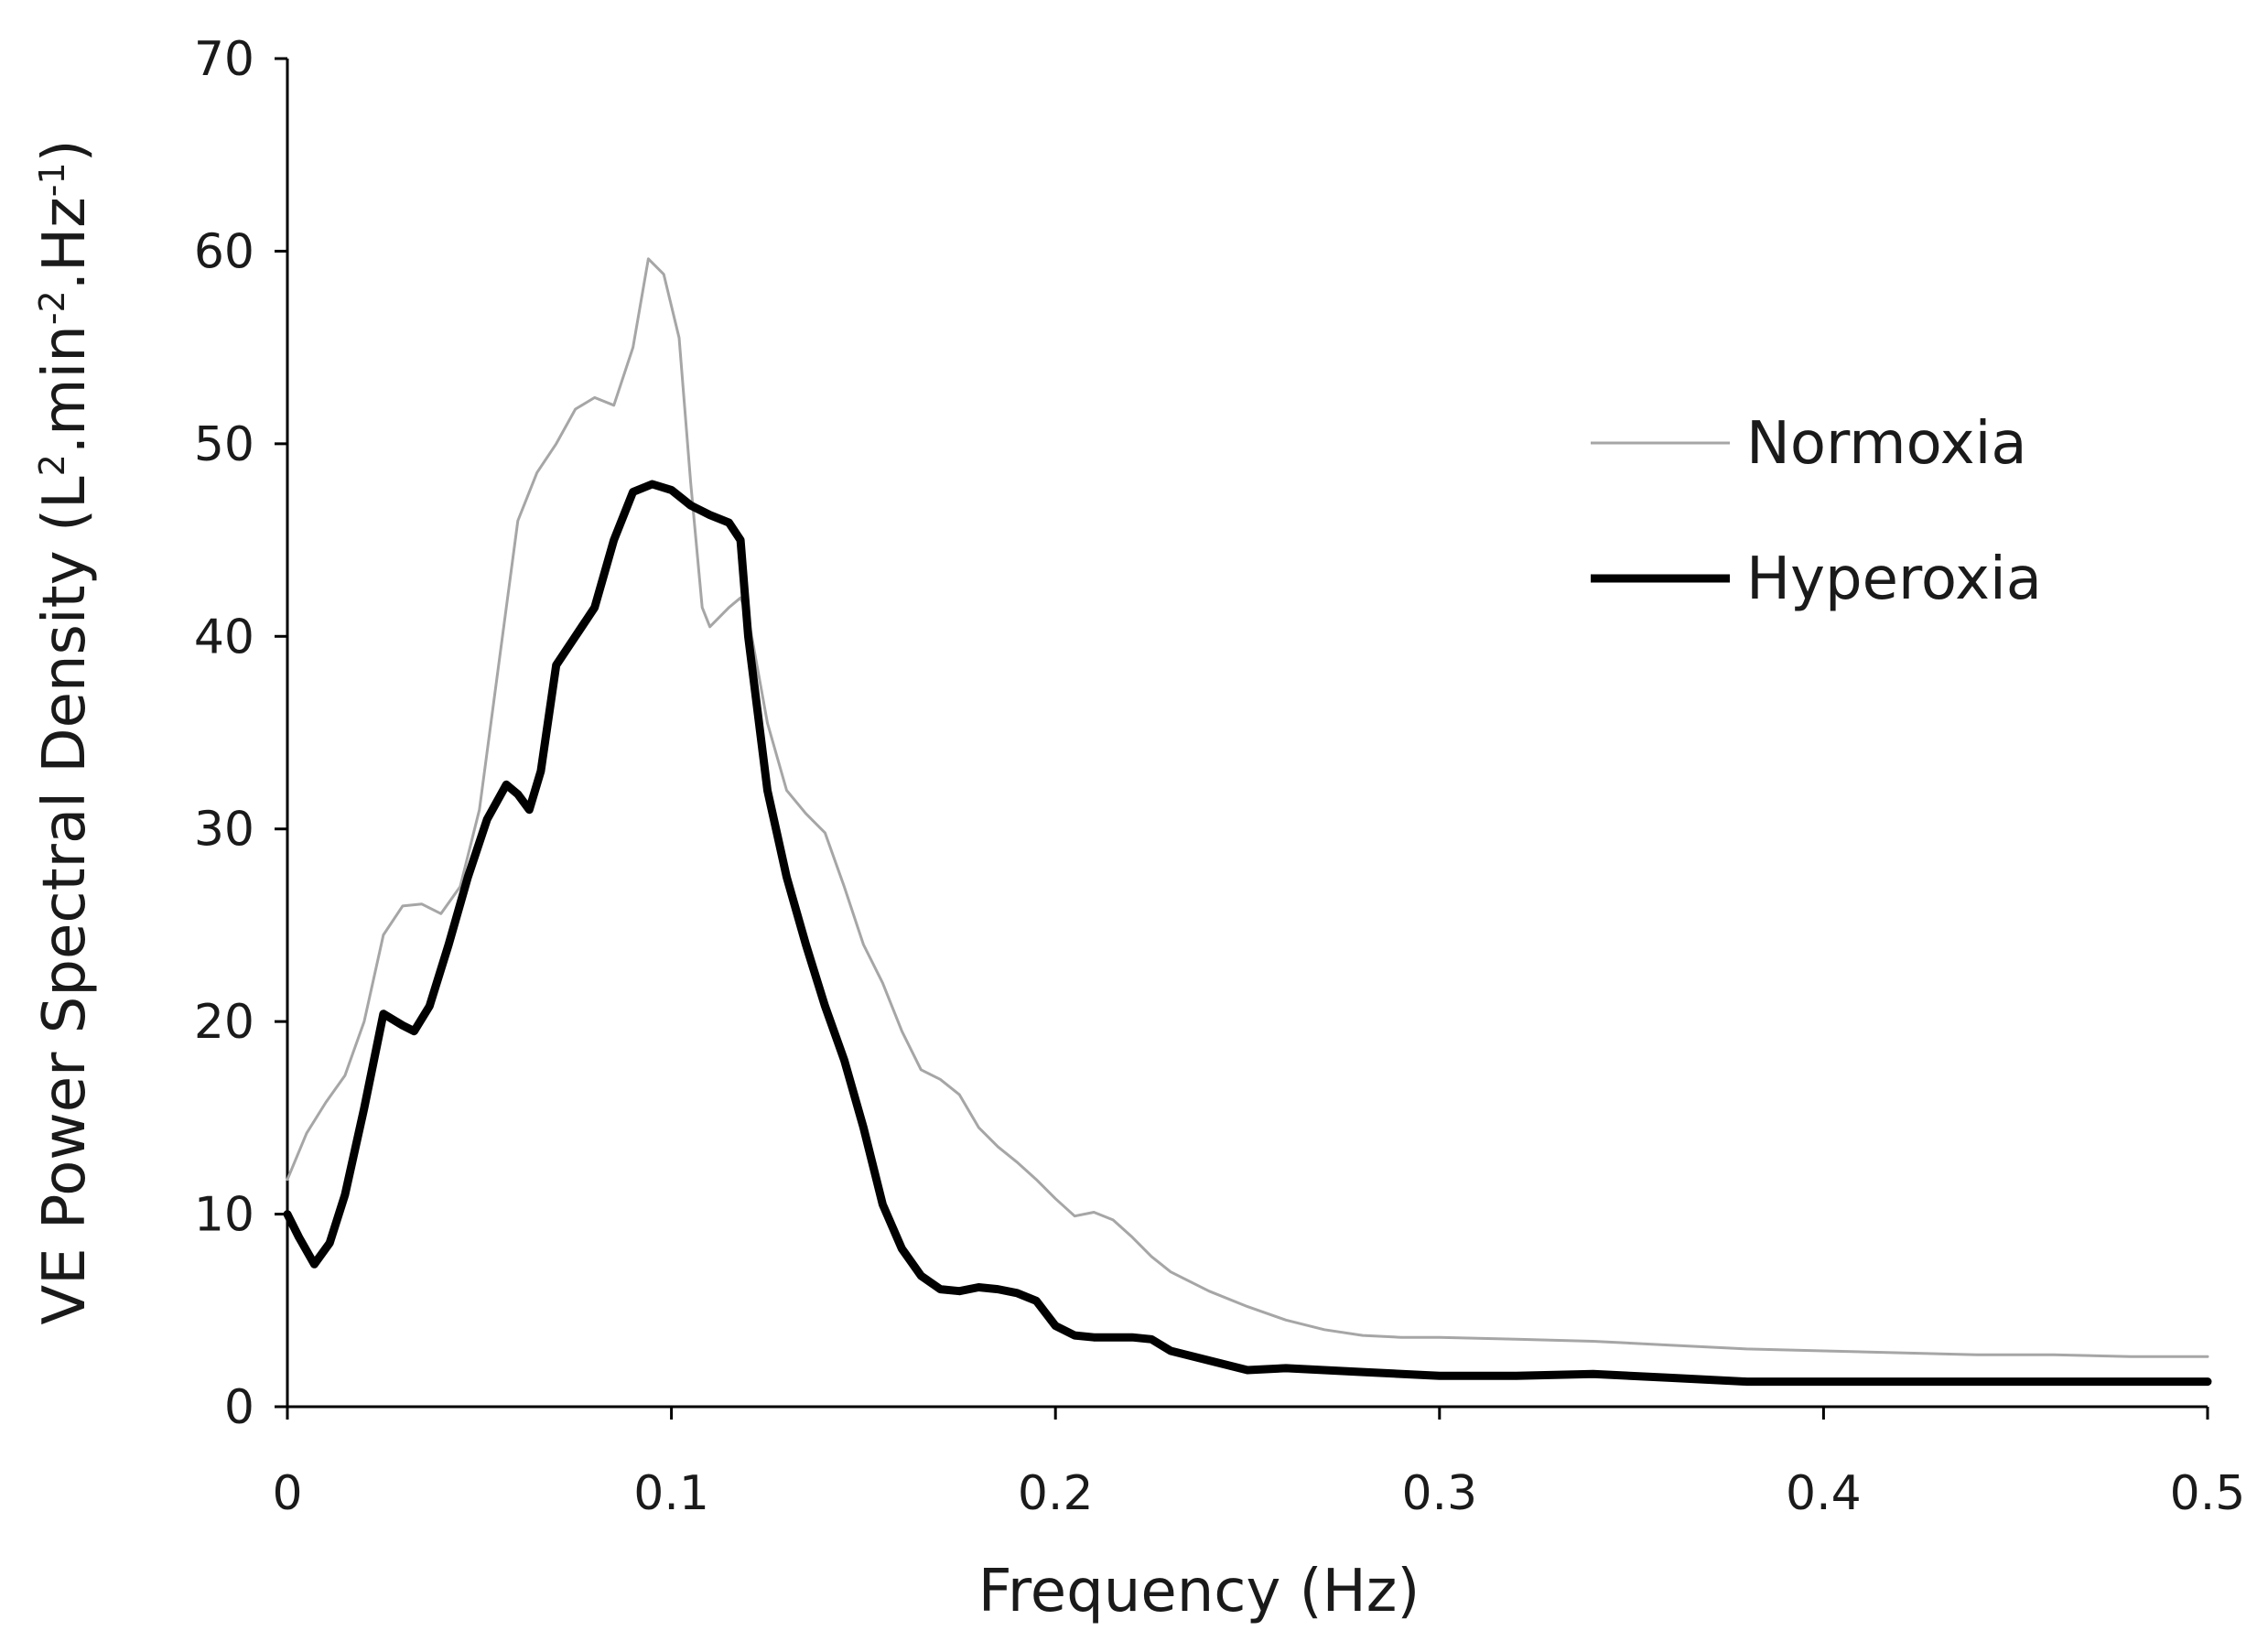  What do you see at coordinates (1056, 1493) in the screenshot?
I see `x-tick-label: 0.2` at bounding box center [1056, 1493].